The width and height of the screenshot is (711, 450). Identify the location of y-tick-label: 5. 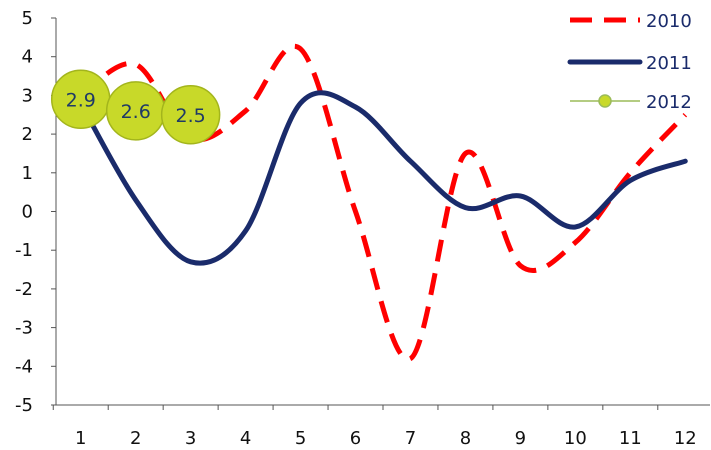
(27, 18).